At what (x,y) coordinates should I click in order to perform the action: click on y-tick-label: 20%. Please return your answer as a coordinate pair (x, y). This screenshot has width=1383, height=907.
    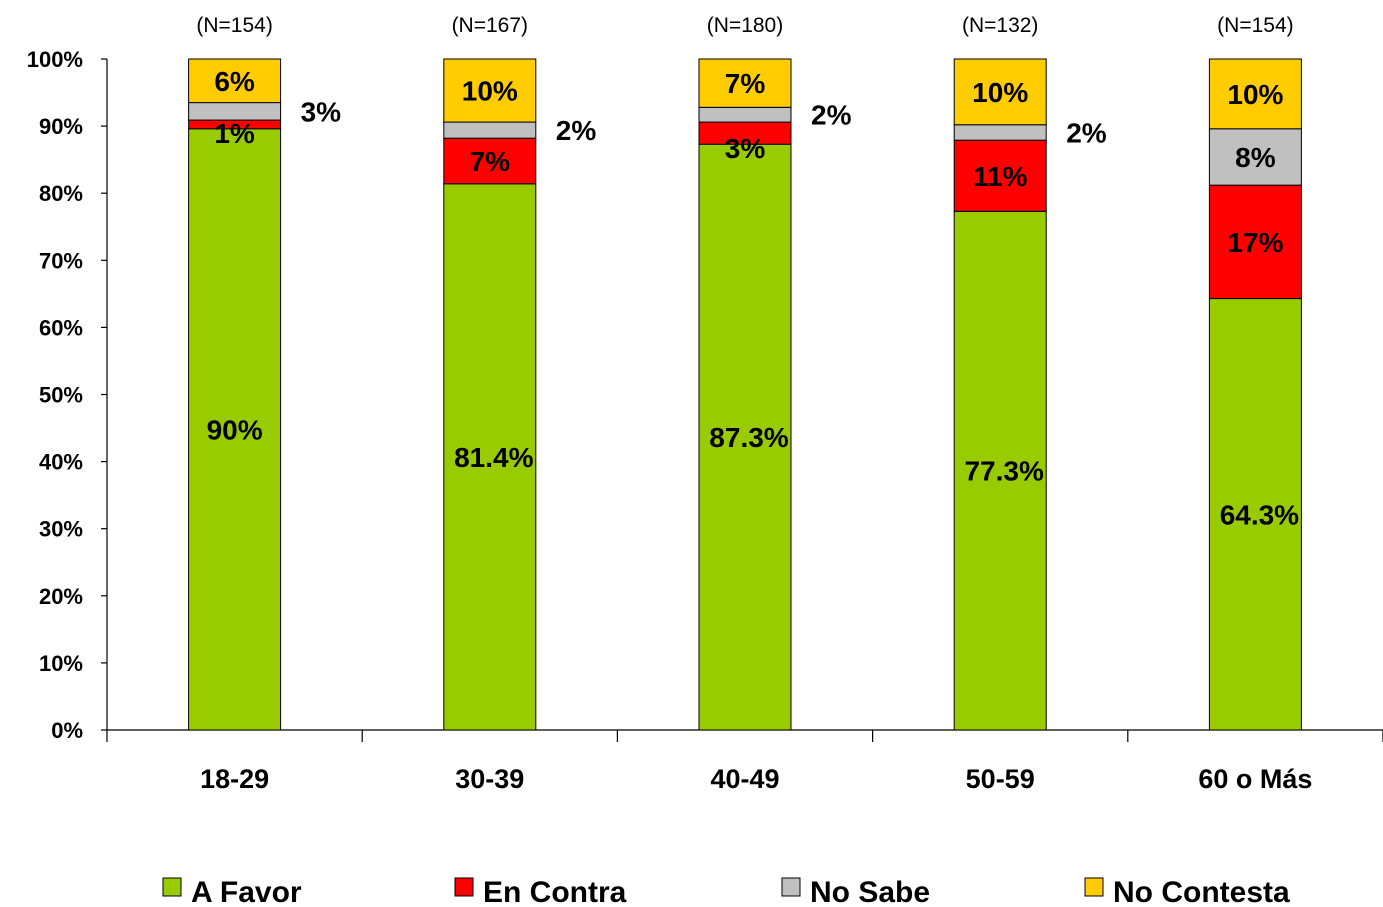
    Looking at the image, I should click on (61, 596).